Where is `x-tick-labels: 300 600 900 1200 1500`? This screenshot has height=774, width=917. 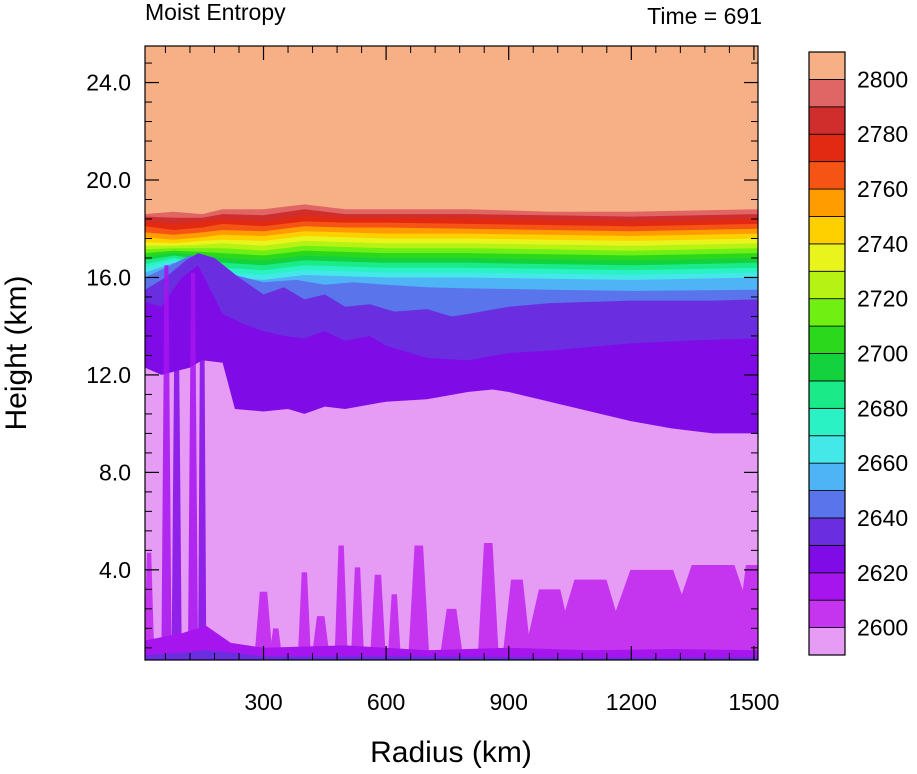 x-tick-labels: 300 600 900 1200 1500 is located at coordinates (511, 702).